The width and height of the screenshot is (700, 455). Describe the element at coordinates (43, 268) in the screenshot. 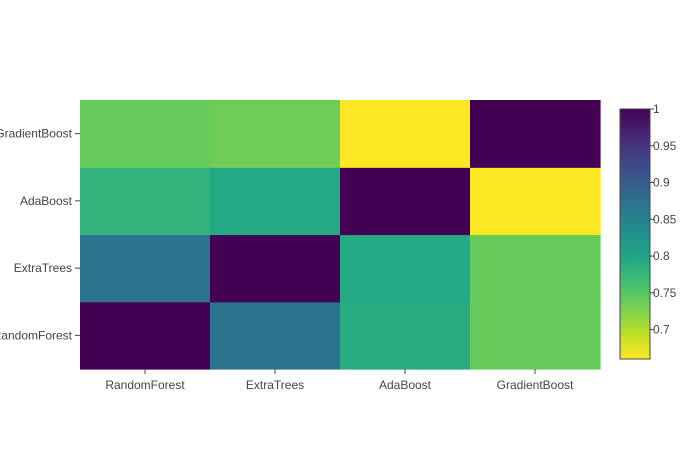

I see `y-tick-label-ExtraTrees: ExtraTrees` at that location.